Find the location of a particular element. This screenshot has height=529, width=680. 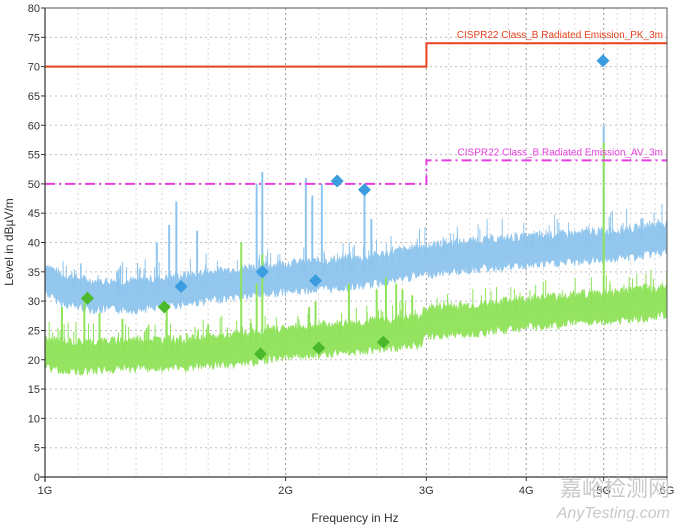

watermark-cn: 嘉峪检测网 is located at coordinates (615, 489).